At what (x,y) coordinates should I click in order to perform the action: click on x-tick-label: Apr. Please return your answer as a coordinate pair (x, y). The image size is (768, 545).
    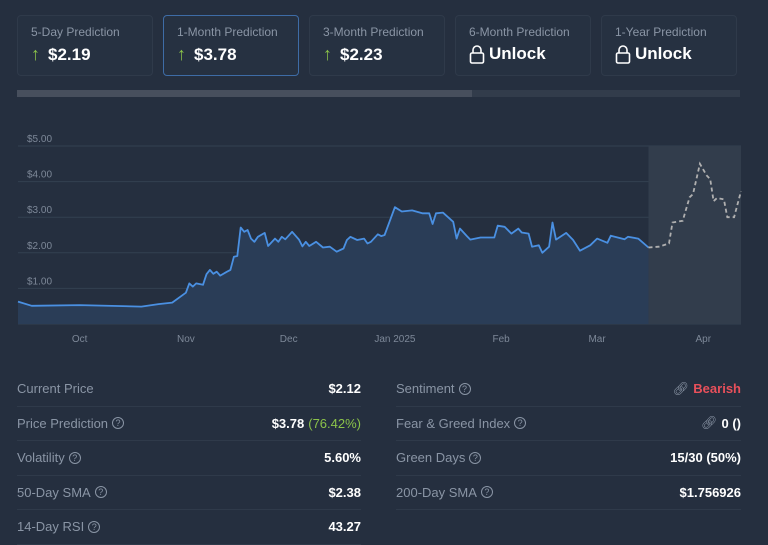
    Looking at the image, I should click on (704, 339).